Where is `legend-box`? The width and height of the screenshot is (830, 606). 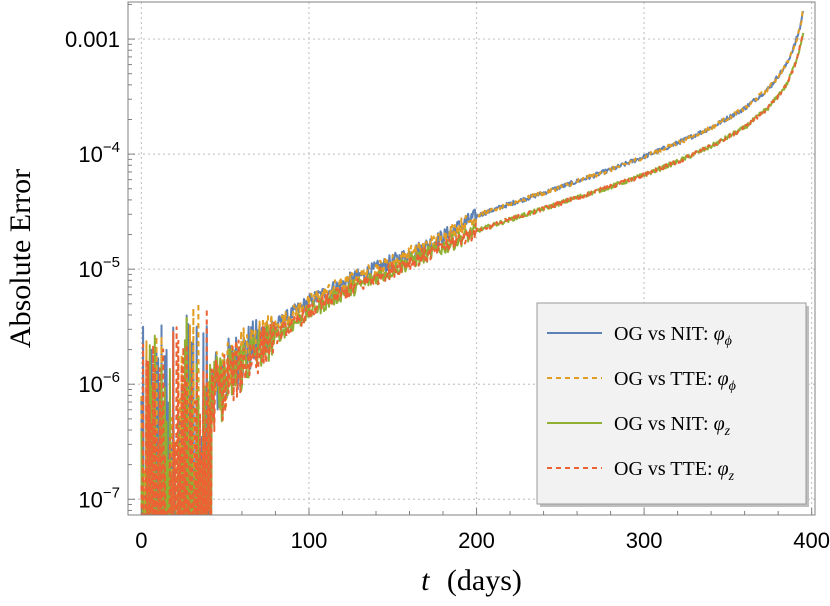 legend-box is located at coordinates (671, 403).